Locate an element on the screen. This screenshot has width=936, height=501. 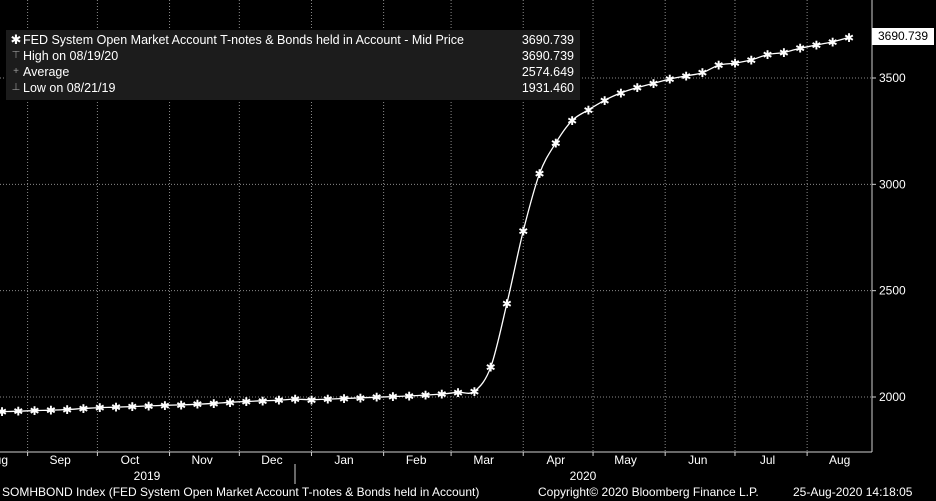
star-marker-icon: ✱ is located at coordinates (16, 39).